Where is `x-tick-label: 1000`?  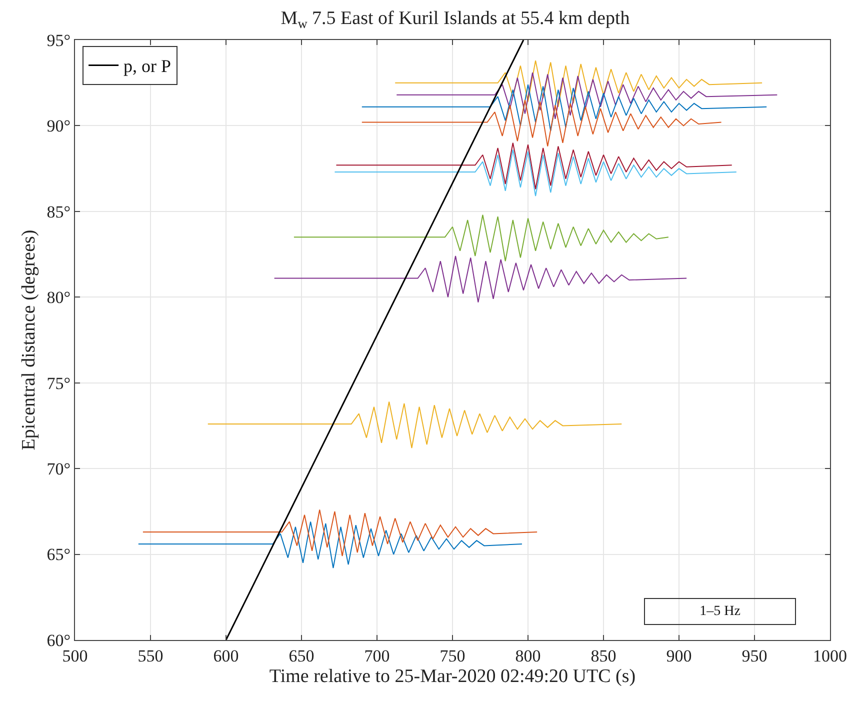 x-tick-label: 1000 is located at coordinates (830, 656).